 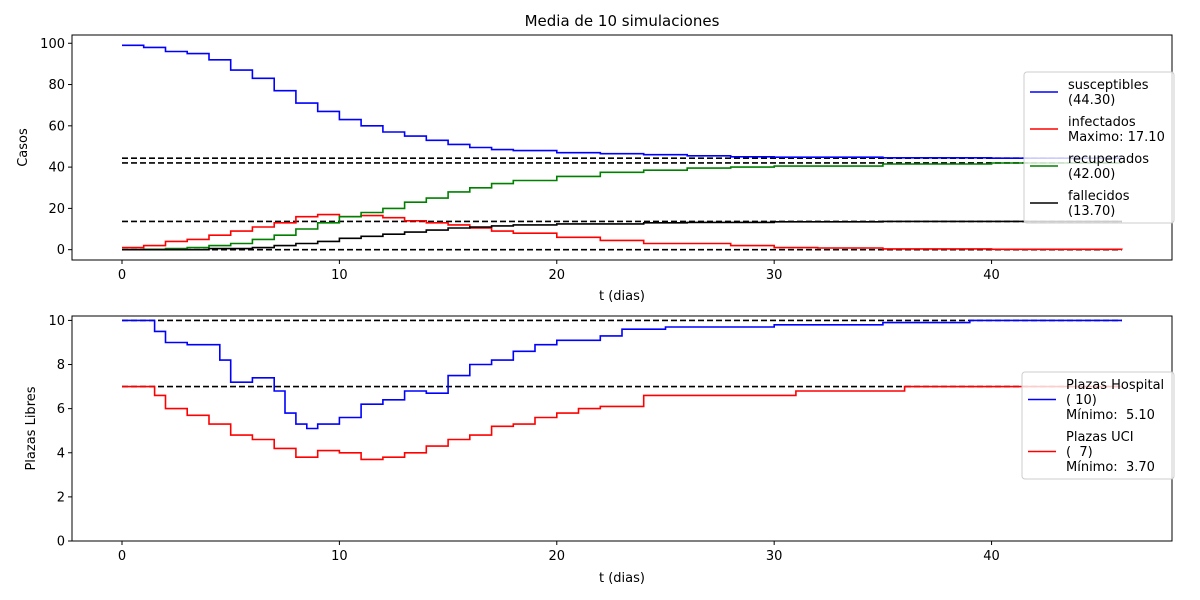 I want to click on chart-title: Media de 10 simulaciones, so click(x=622, y=21).